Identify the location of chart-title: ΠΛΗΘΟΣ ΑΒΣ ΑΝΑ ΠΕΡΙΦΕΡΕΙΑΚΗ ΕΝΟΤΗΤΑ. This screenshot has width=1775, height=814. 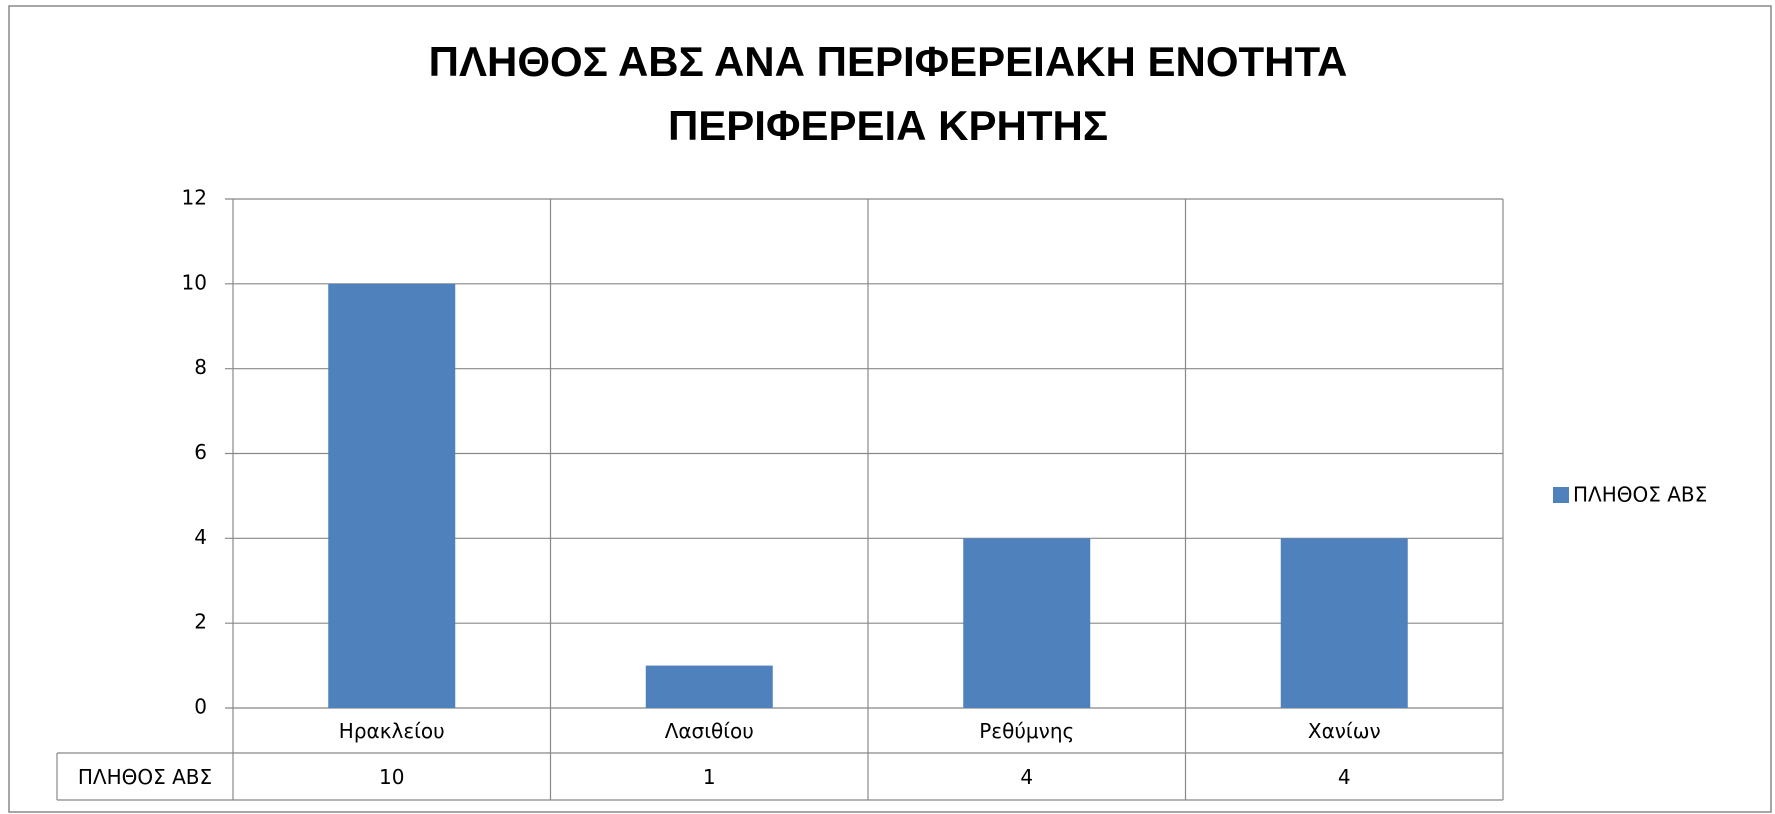
(888, 61).